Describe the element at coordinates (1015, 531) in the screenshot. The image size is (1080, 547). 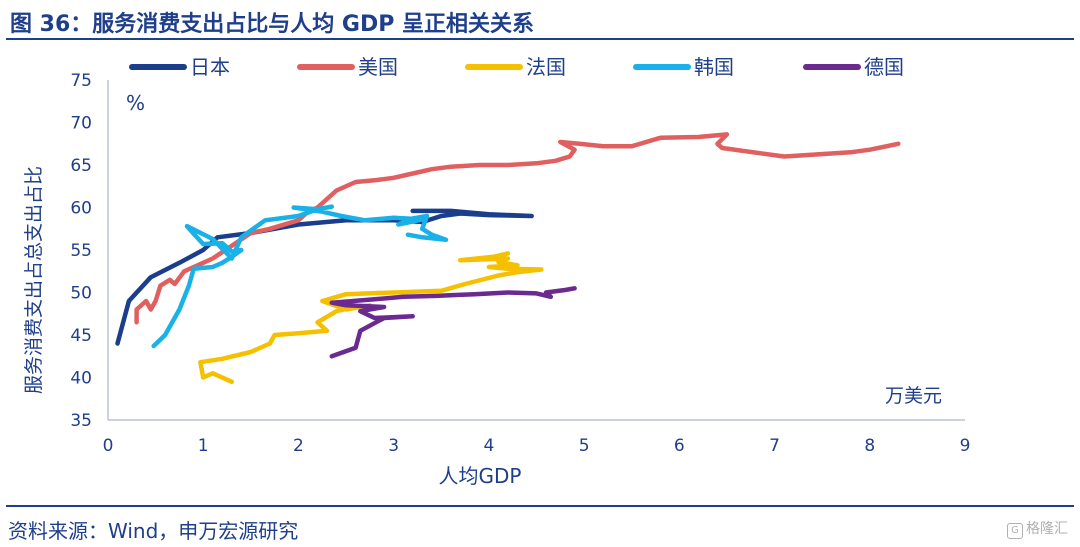
I see `watermark-icon: G` at that location.